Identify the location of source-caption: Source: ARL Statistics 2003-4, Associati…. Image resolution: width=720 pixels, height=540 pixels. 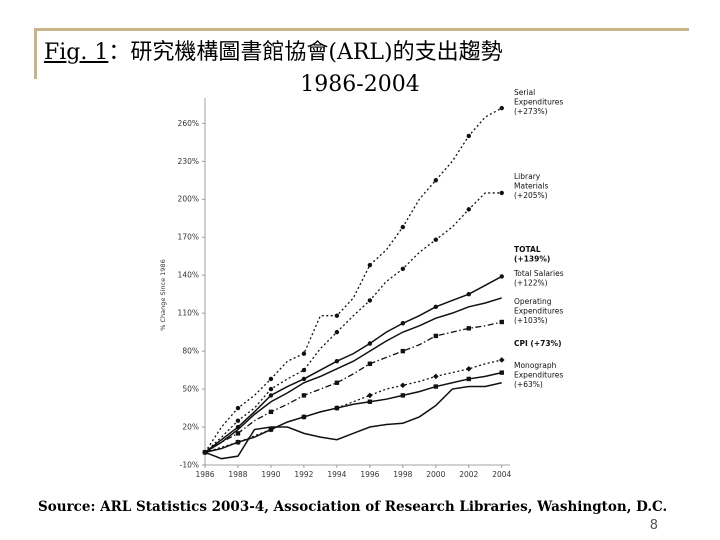
(353, 507).